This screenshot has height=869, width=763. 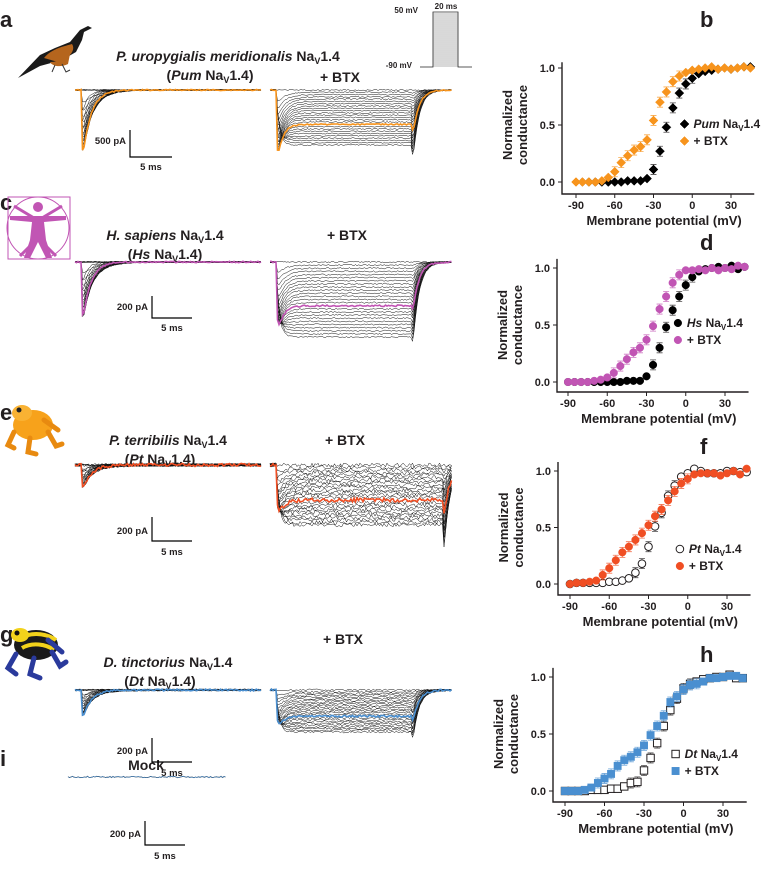 I want to click on panel-letter-b: b, so click(x=706, y=19).